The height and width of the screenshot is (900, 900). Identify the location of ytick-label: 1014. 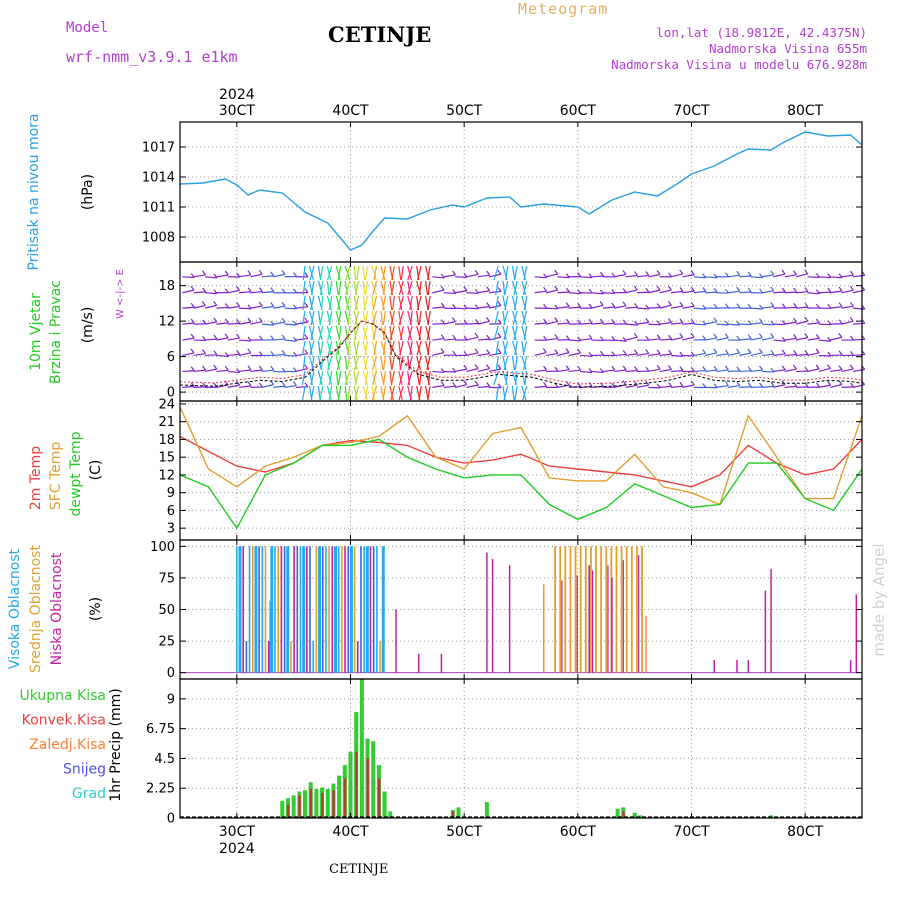
(158, 178).